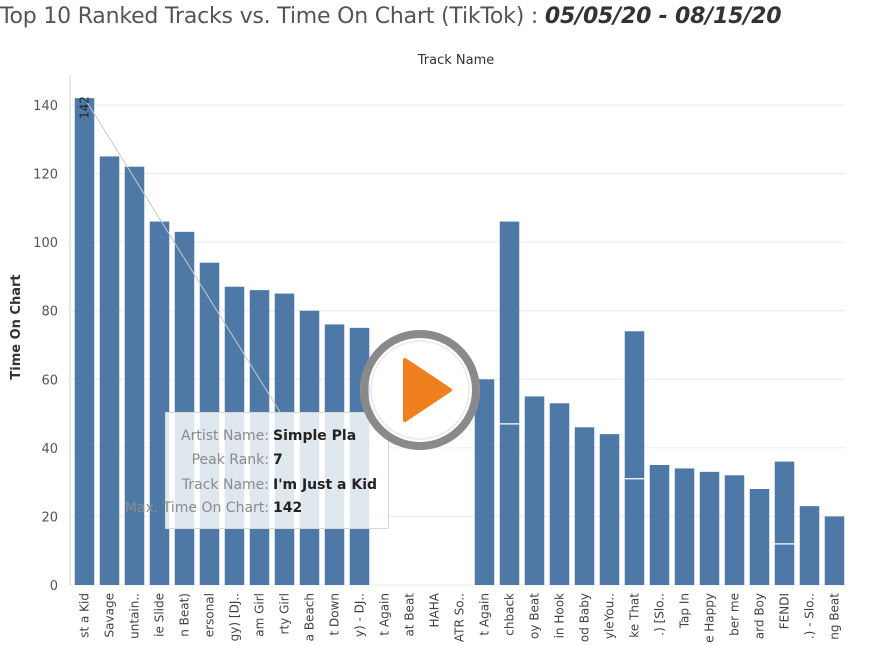 The image size is (875, 645). What do you see at coordinates (210, 615) in the screenshot?
I see `x-tick-label: ersonal` at bounding box center [210, 615].